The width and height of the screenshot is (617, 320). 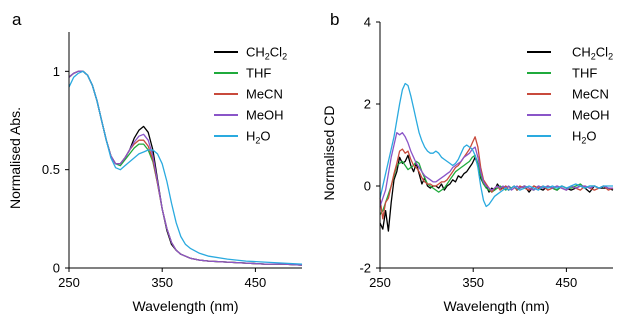 What do you see at coordinates (17, 19) in the screenshot?
I see `panel-letter: a` at bounding box center [17, 19].